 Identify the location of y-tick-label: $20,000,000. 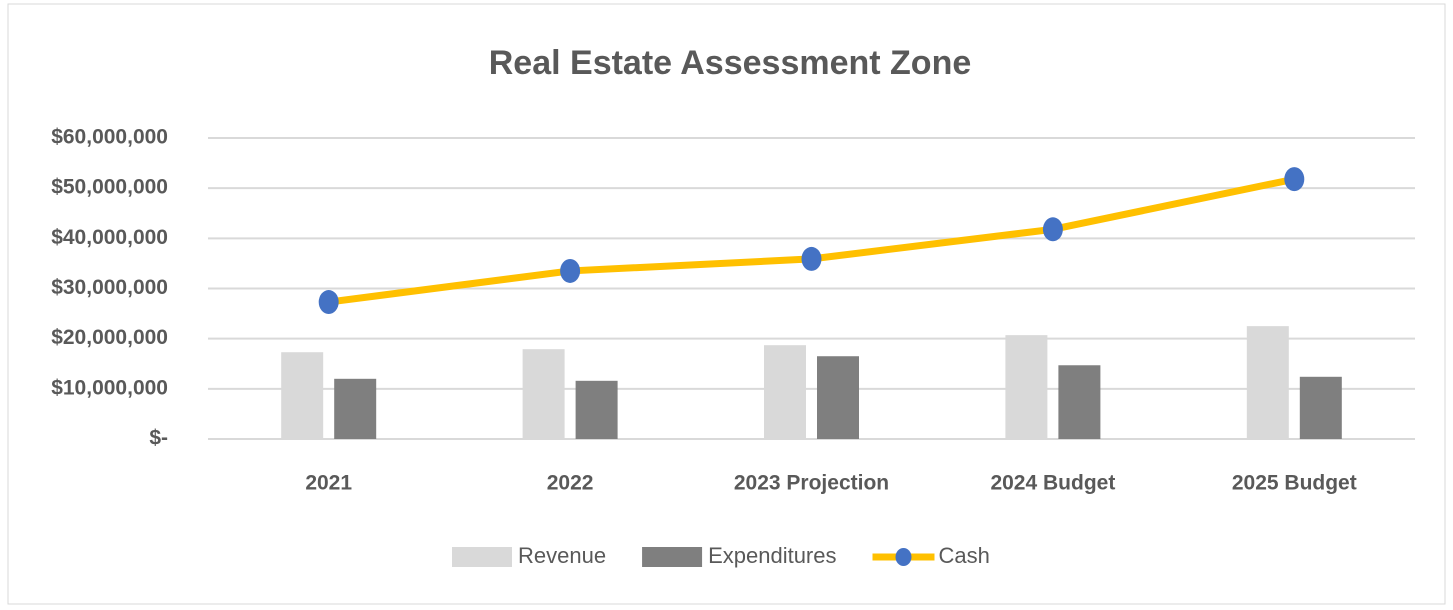
(109, 337).